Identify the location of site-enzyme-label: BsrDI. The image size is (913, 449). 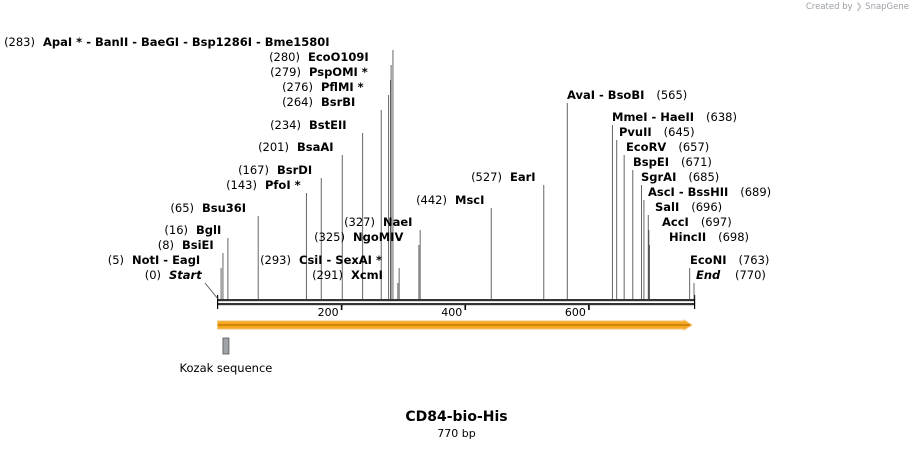
(294, 170).